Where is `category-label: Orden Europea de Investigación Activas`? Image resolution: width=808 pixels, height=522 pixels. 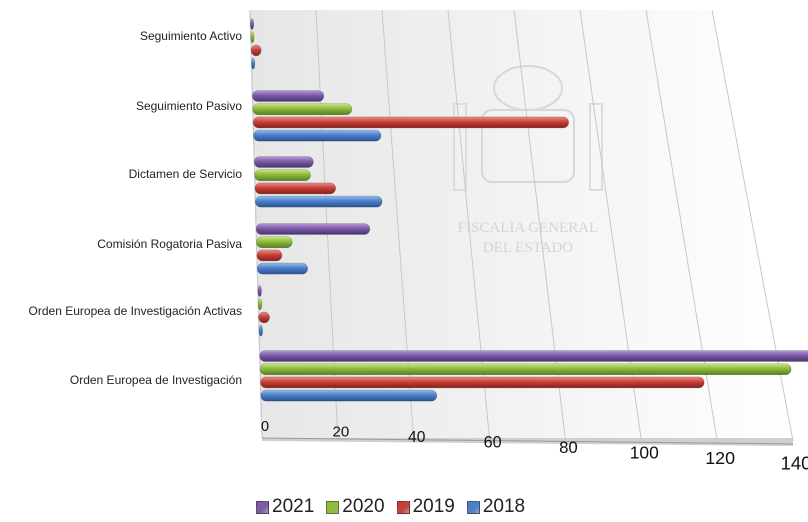
category-label: Orden Europea de Investigación Activas is located at coordinates (135, 311).